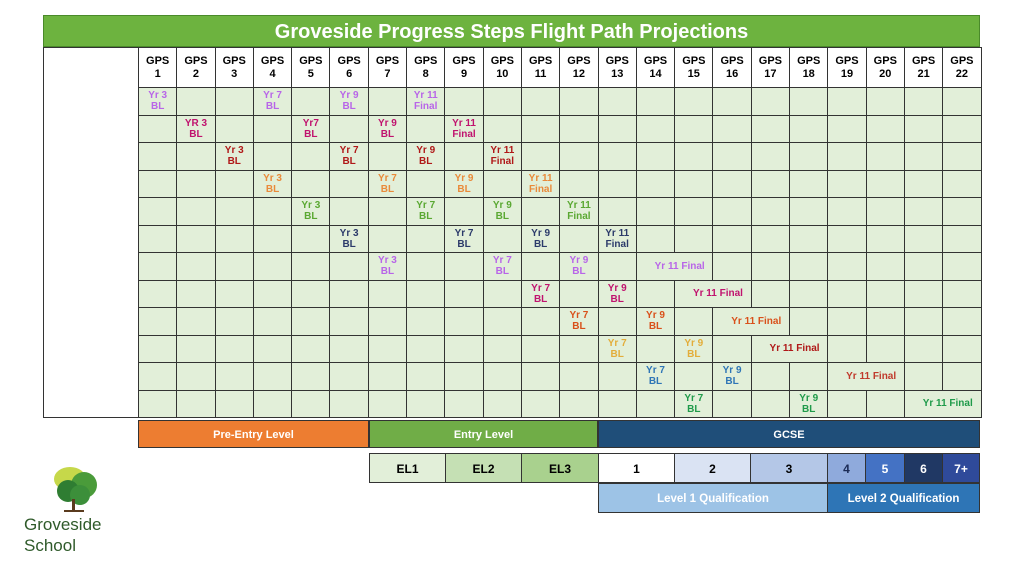  Describe the element at coordinates (513, 293) in the screenshot. I see `flight-path-row: Yr 7 BL Yr 9 BL Yr 11 Final` at that location.